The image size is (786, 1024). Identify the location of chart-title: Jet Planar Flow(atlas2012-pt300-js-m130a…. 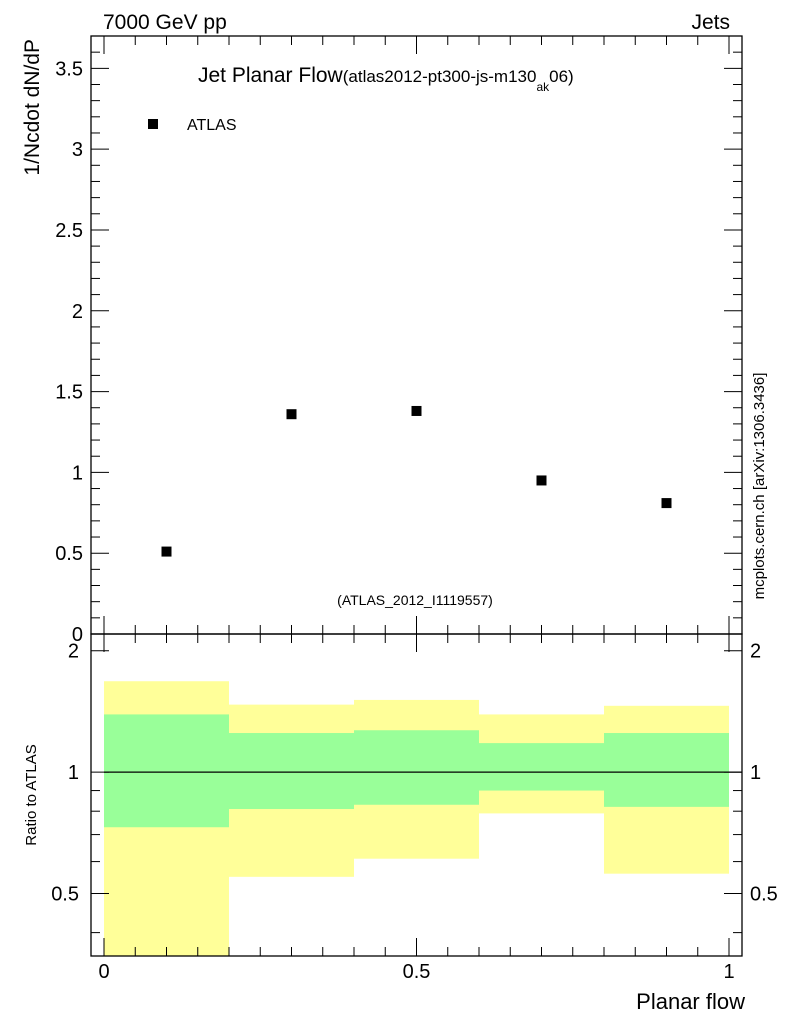
(386, 79).